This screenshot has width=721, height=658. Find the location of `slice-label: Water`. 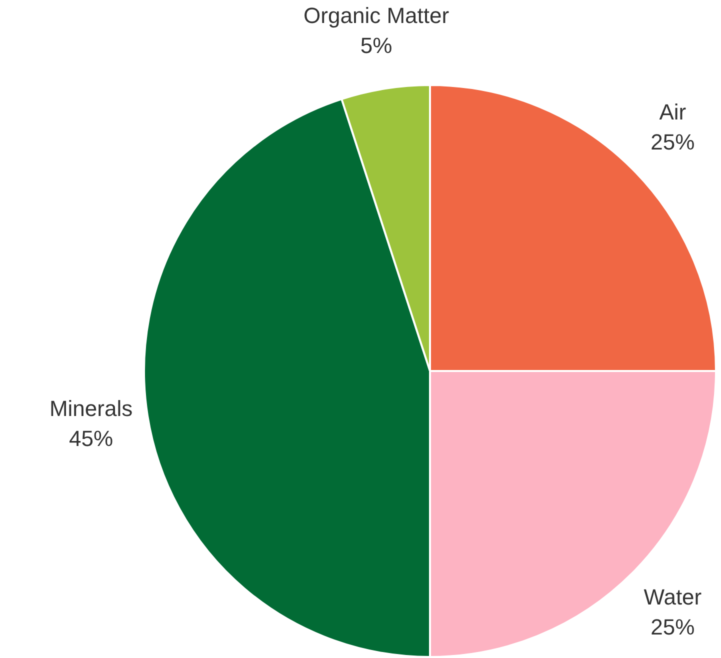

slice-label: Water is located at coordinates (673, 597).